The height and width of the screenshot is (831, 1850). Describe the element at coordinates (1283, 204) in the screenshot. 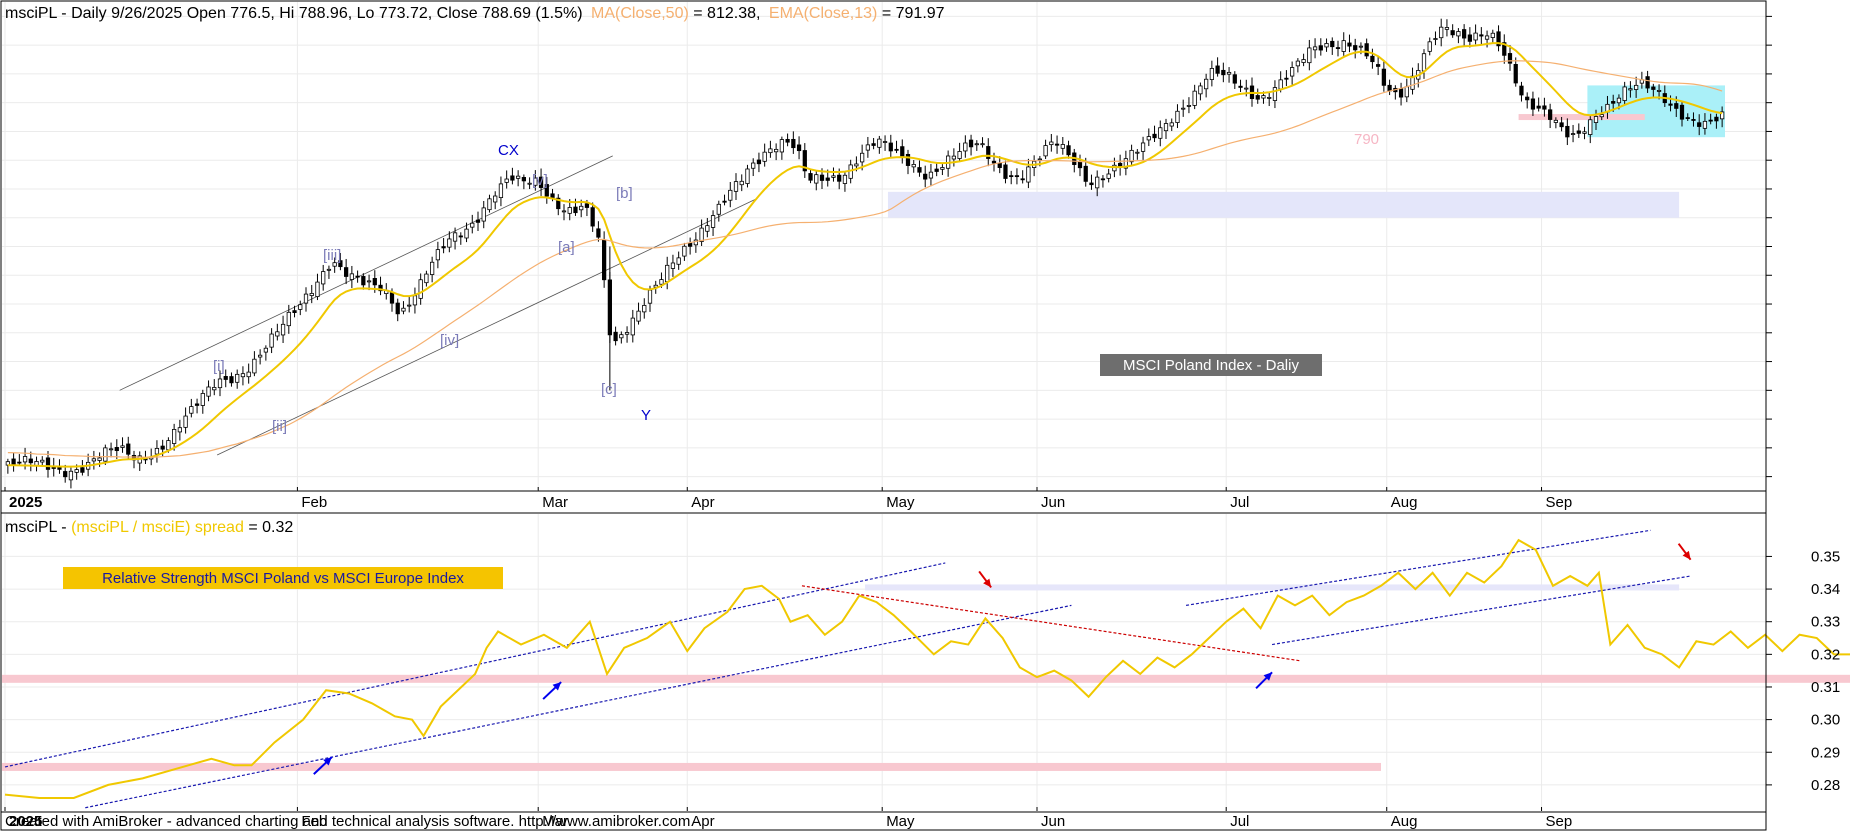

I see `support-zone` at that location.